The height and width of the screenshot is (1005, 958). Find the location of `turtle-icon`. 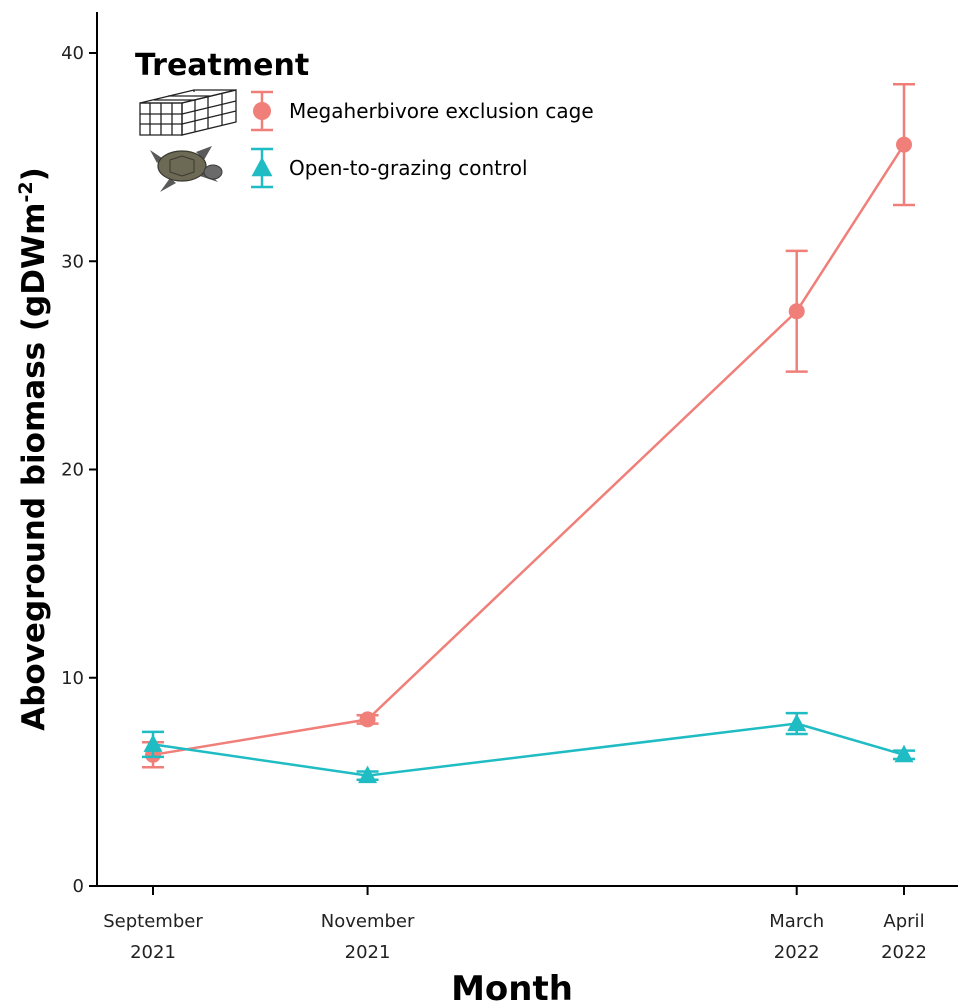

turtle-icon is located at coordinates (186, 169).